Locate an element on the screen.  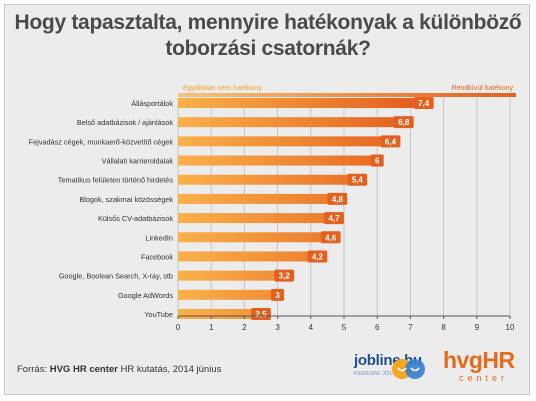
scale-right-label: Rendkívül hatékony is located at coordinates (483, 88).